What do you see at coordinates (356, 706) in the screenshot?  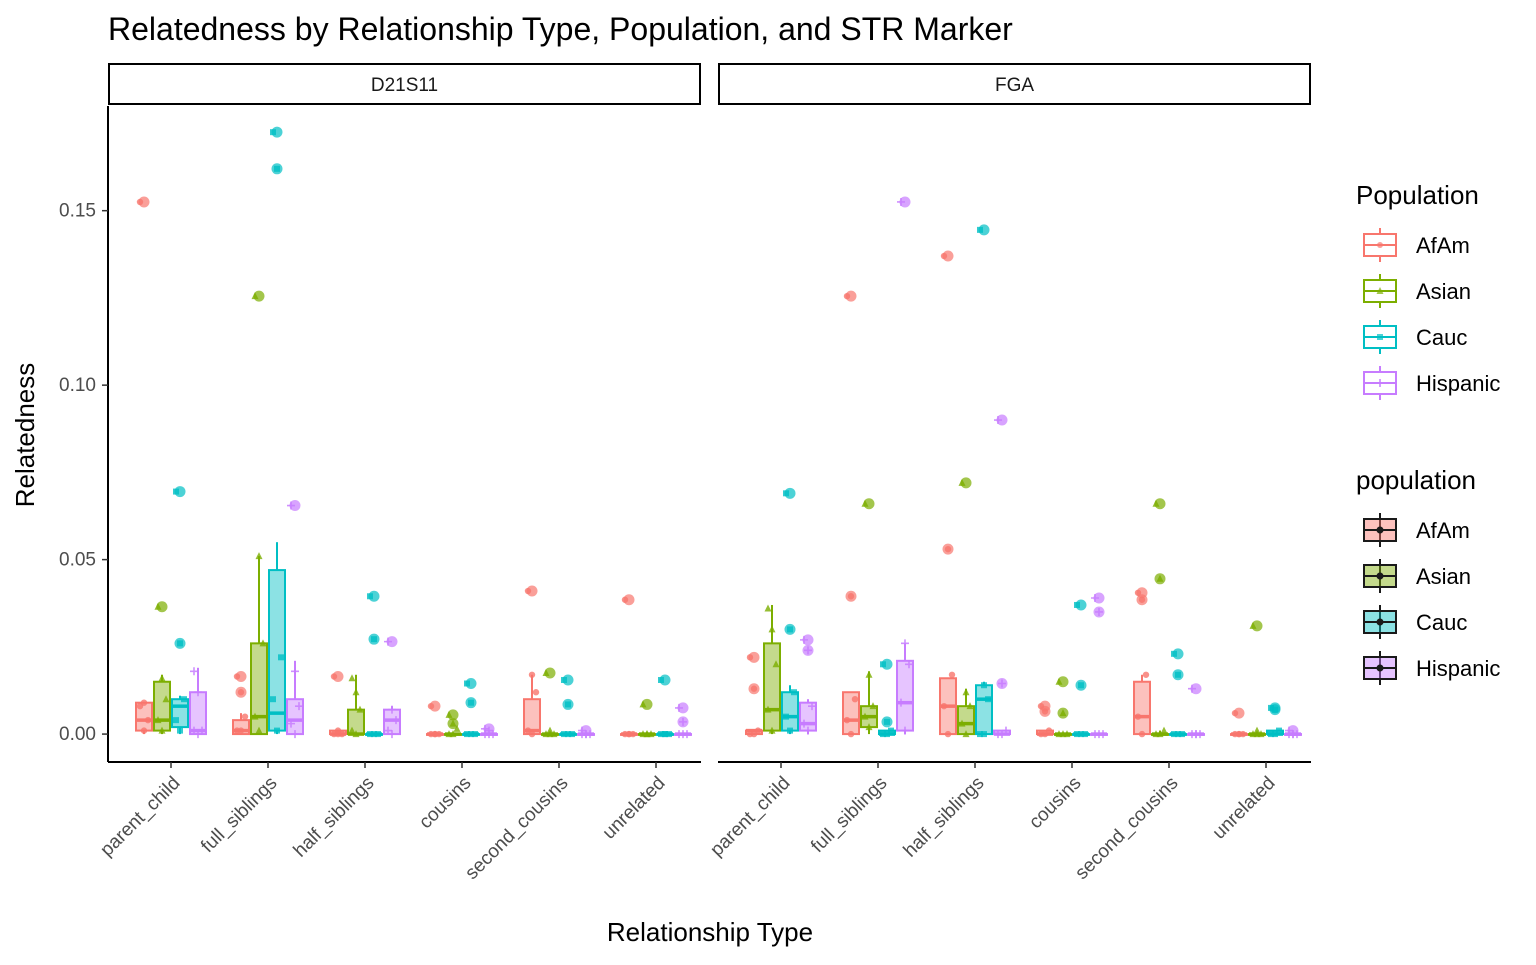 I see `box-group-half-siblings-asian` at bounding box center [356, 706].